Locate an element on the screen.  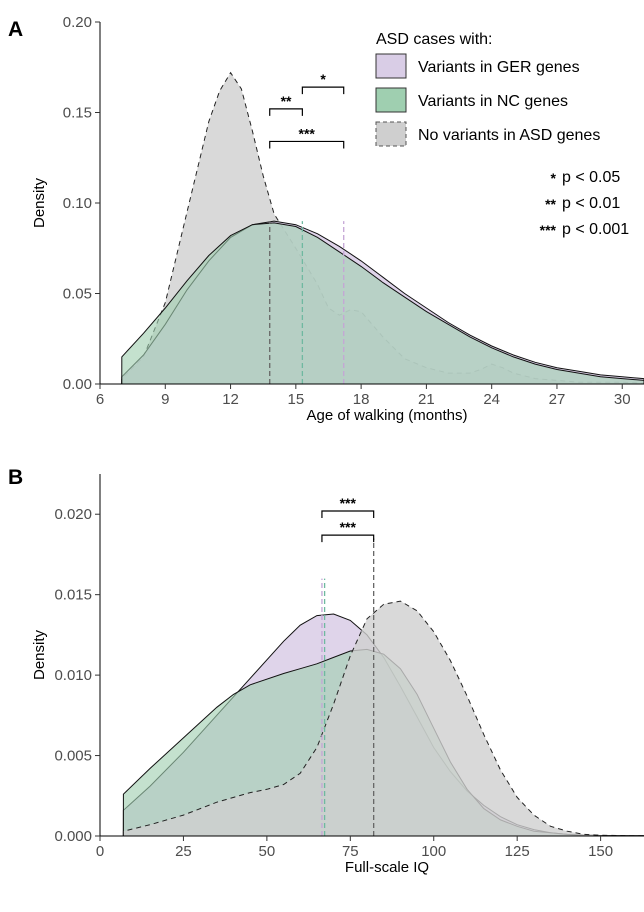
legend-swatch-none is located at coordinates (391, 134).